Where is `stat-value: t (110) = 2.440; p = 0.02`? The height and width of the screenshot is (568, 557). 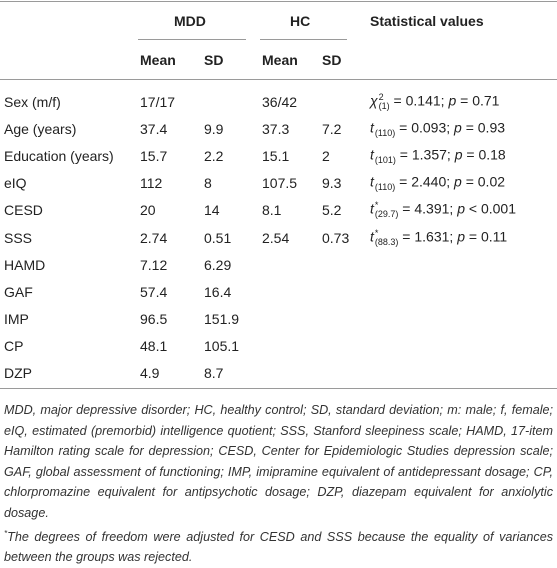
stat-value: t (110) = 2.440; p = 0.02 is located at coordinates (437, 183).